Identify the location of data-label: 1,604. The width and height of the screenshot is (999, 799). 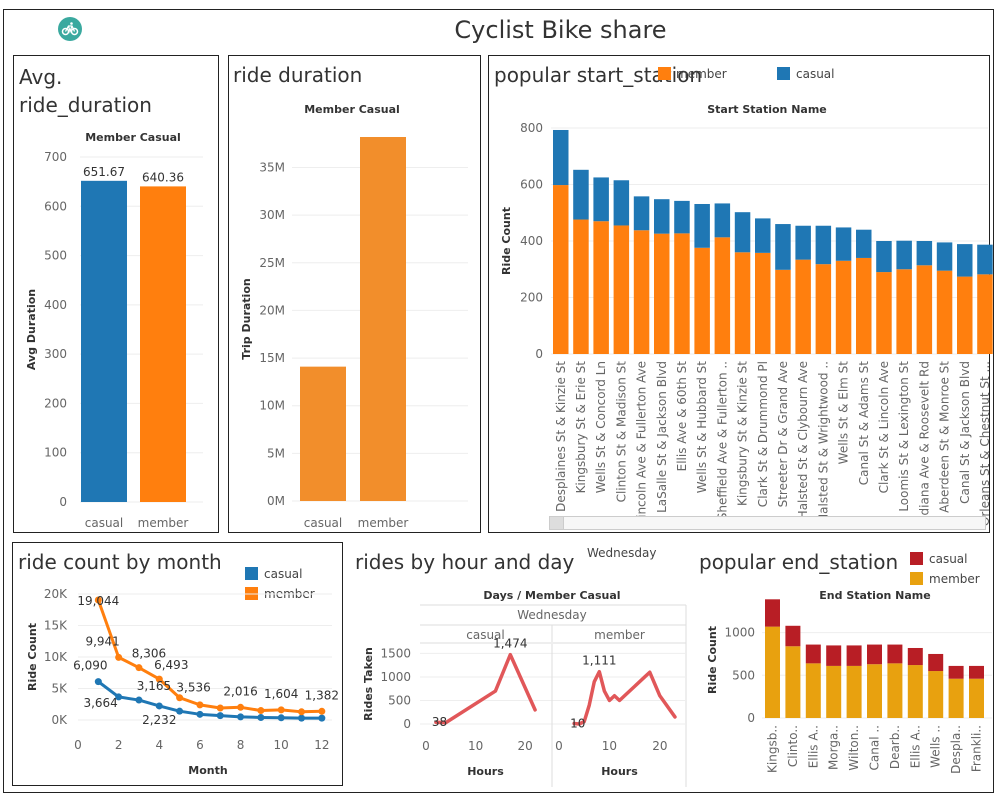
(281, 694).